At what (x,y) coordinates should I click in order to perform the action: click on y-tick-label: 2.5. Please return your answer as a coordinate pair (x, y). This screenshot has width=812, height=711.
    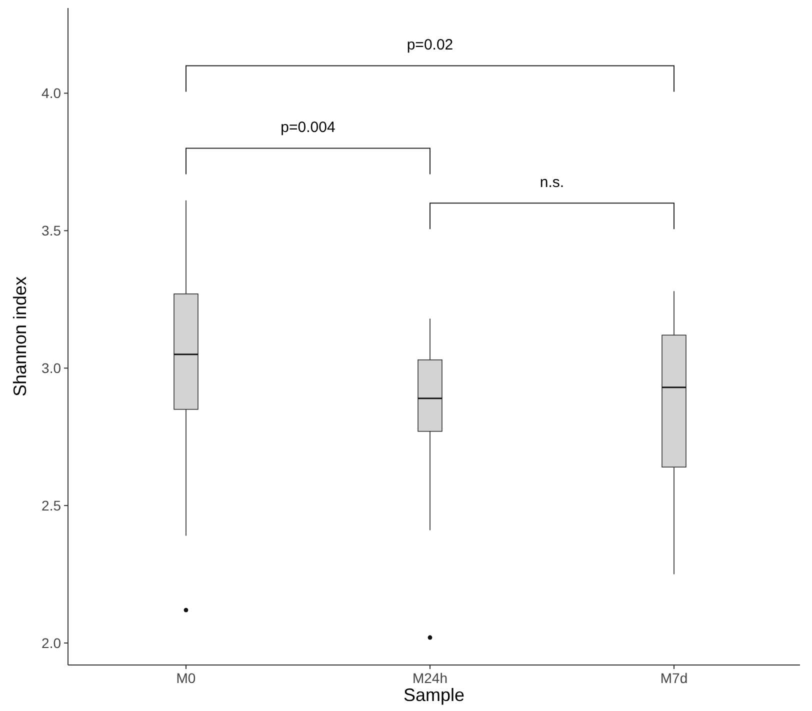
    Looking at the image, I should click on (52, 505).